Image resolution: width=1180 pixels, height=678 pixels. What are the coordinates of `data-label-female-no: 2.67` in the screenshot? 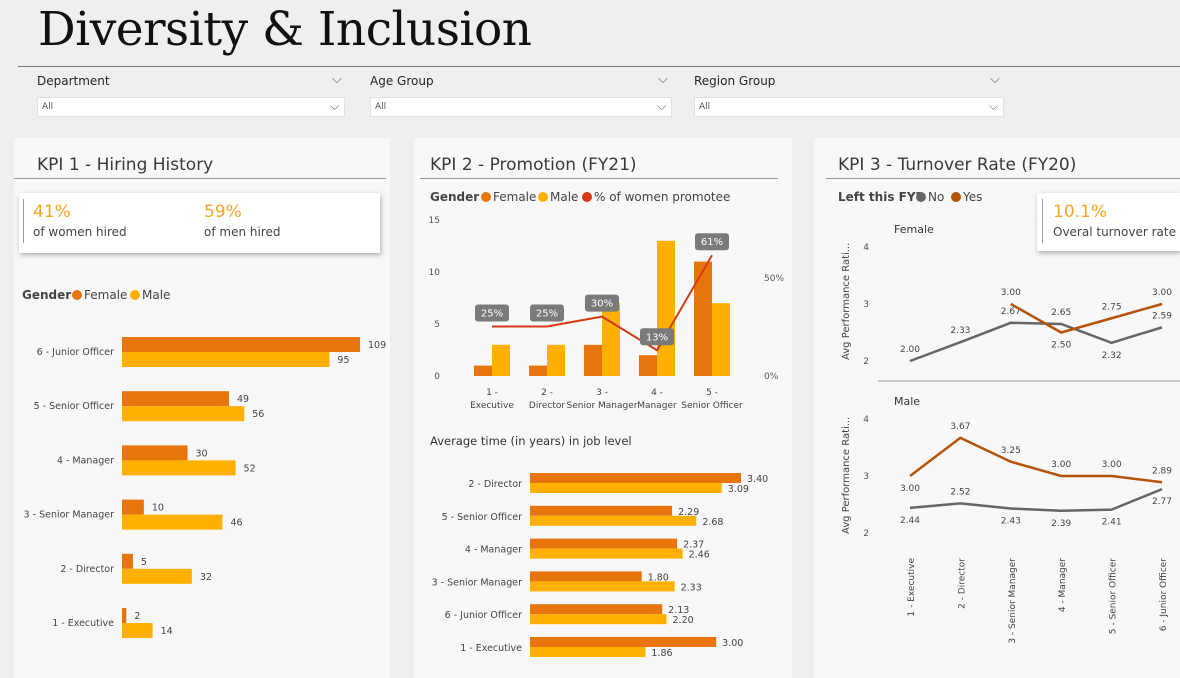 It's located at (1011, 312).